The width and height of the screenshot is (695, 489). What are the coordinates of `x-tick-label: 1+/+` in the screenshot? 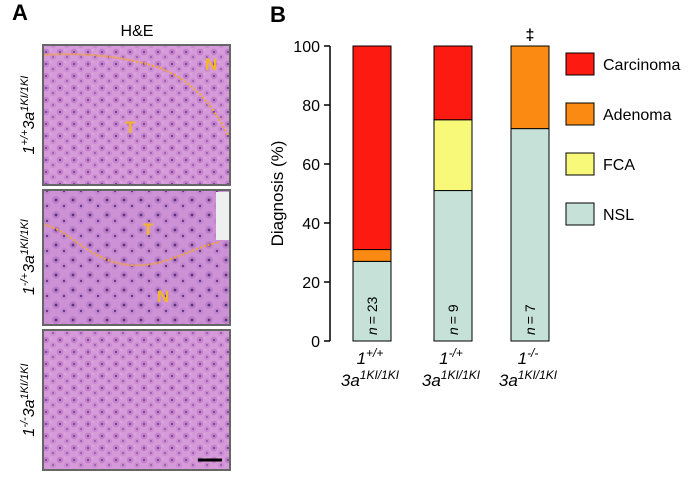 It's located at (370, 357).